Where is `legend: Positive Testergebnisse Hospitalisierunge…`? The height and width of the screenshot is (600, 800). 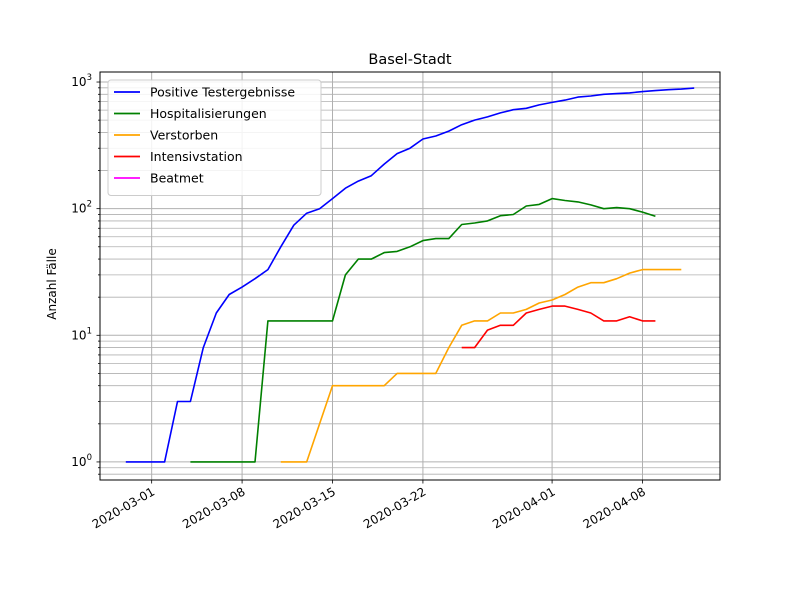 legend: Positive Testergebnisse Hospitalisierunge… is located at coordinates (214, 137).